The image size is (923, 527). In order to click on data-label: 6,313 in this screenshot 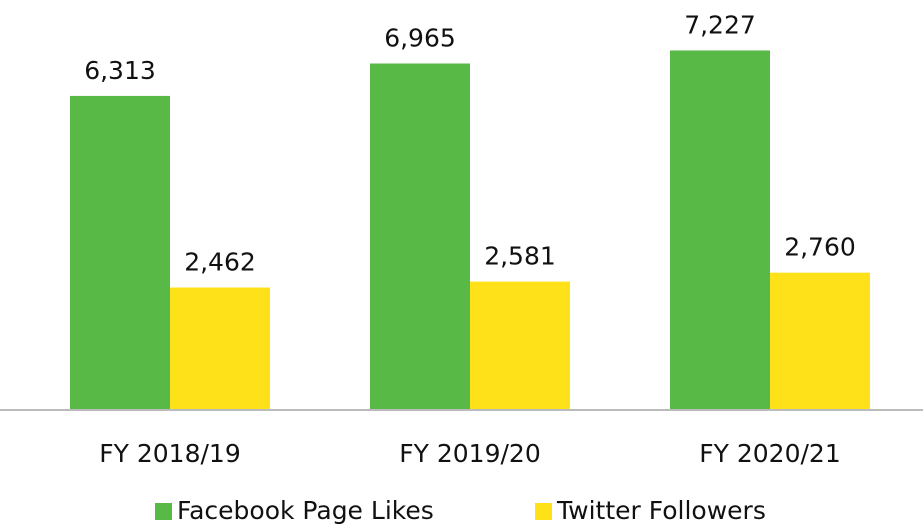, I will do `click(120, 70)`.